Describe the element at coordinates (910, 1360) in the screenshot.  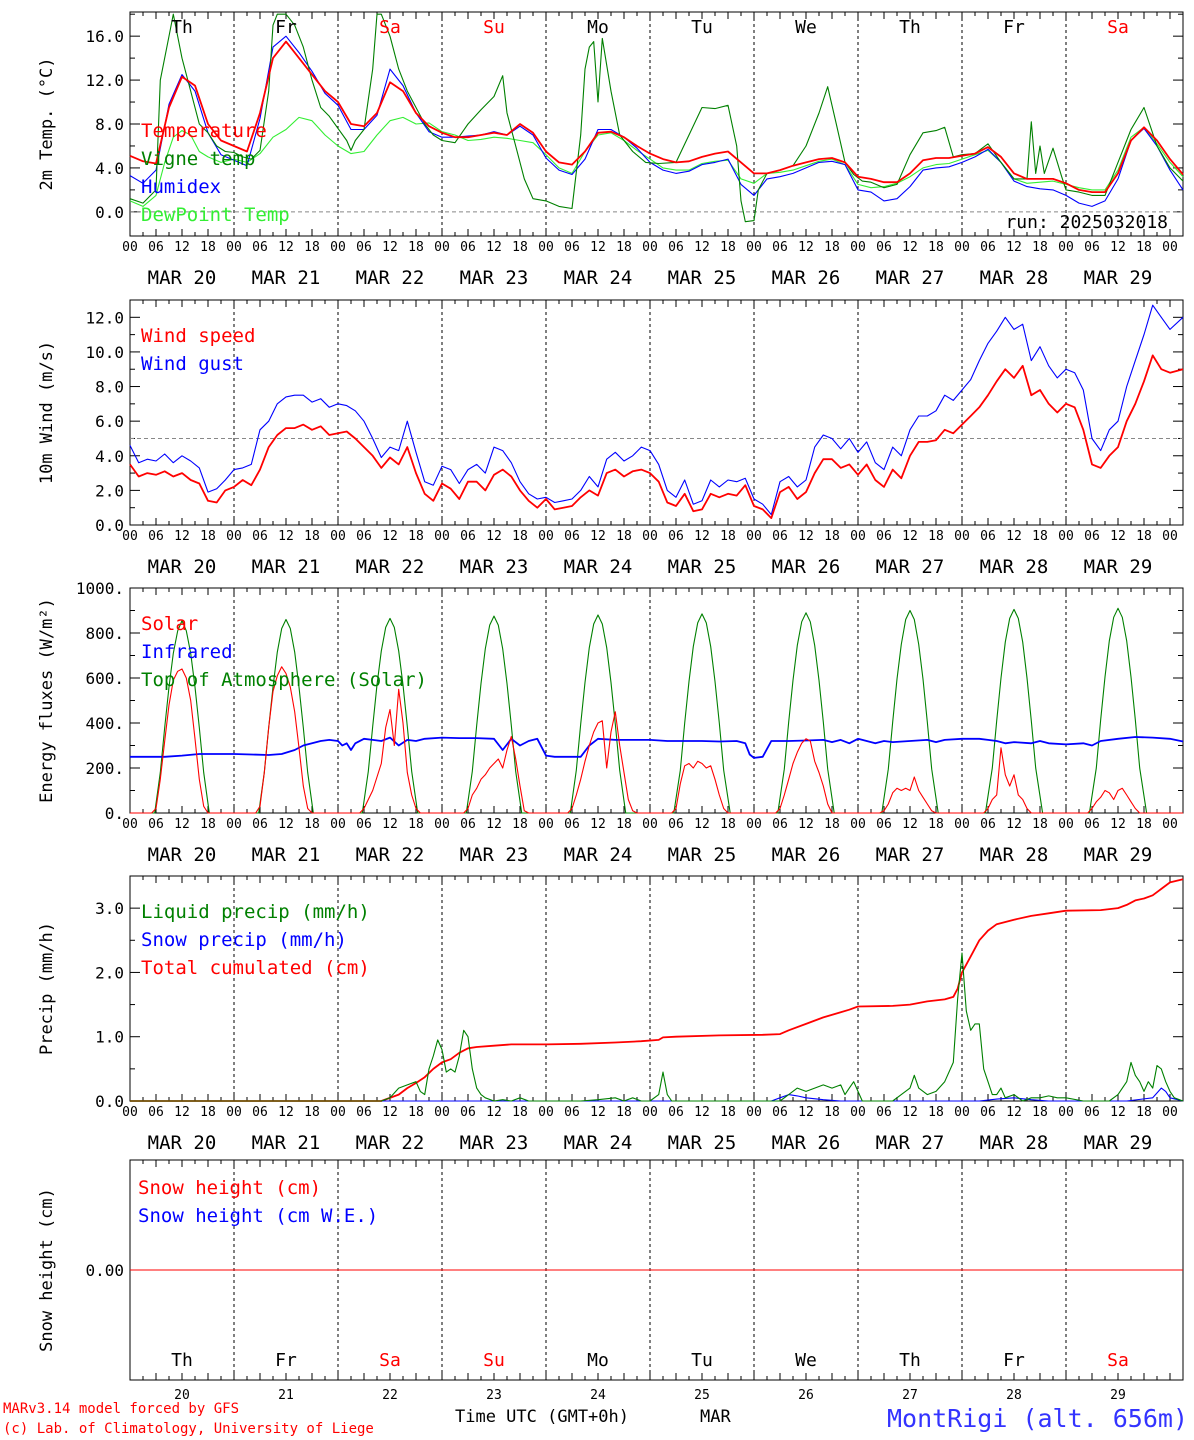
I see `day-name-bottom: Th` at that location.